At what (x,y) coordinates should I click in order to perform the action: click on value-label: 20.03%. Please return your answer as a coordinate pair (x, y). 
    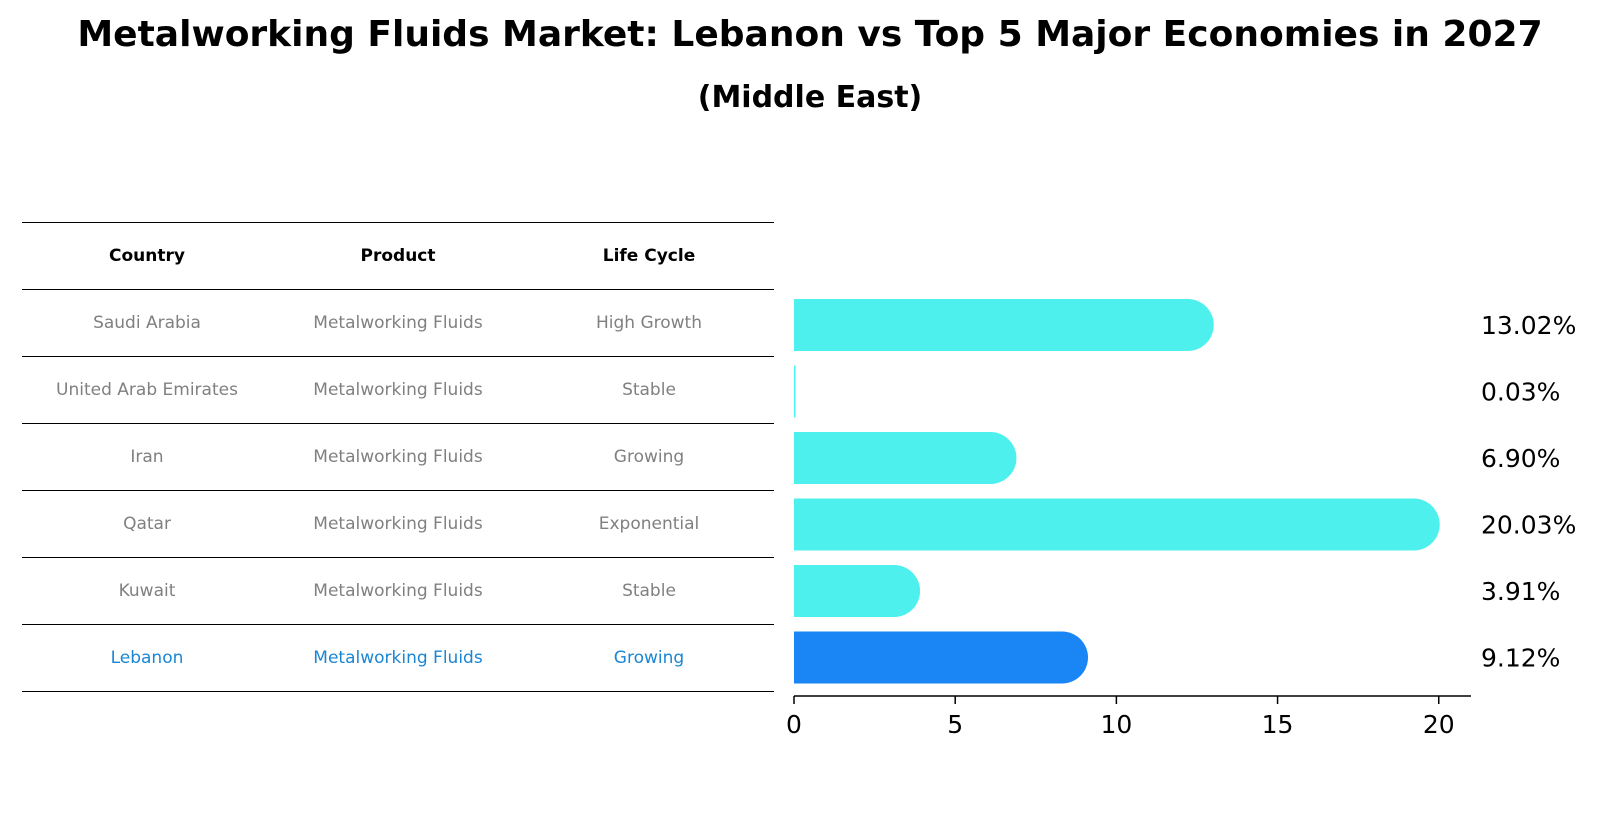
    Looking at the image, I should click on (1528, 525).